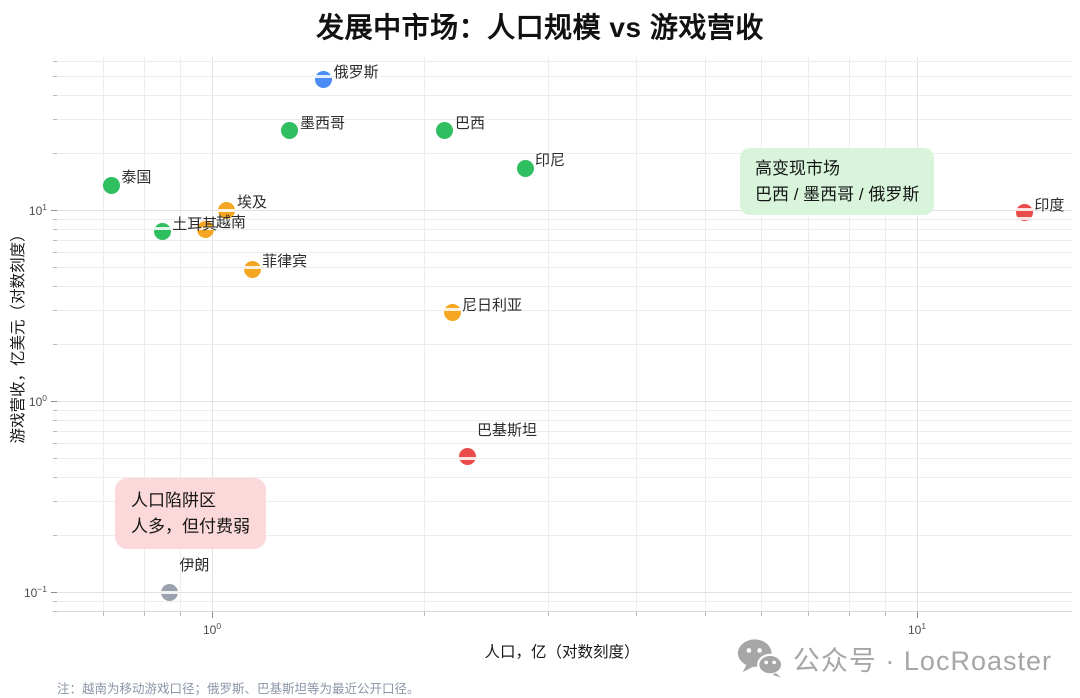 The width and height of the screenshot is (1080, 698). What do you see at coordinates (760, 658) in the screenshot?
I see `wechat-icon` at bounding box center [760, 658].